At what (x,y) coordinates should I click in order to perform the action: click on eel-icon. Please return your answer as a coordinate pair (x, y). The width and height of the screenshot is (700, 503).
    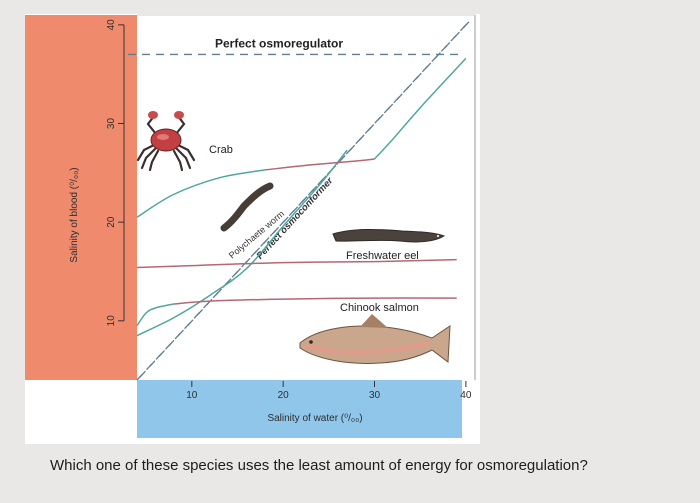
    Looking at the image, I should click on (389, 235).